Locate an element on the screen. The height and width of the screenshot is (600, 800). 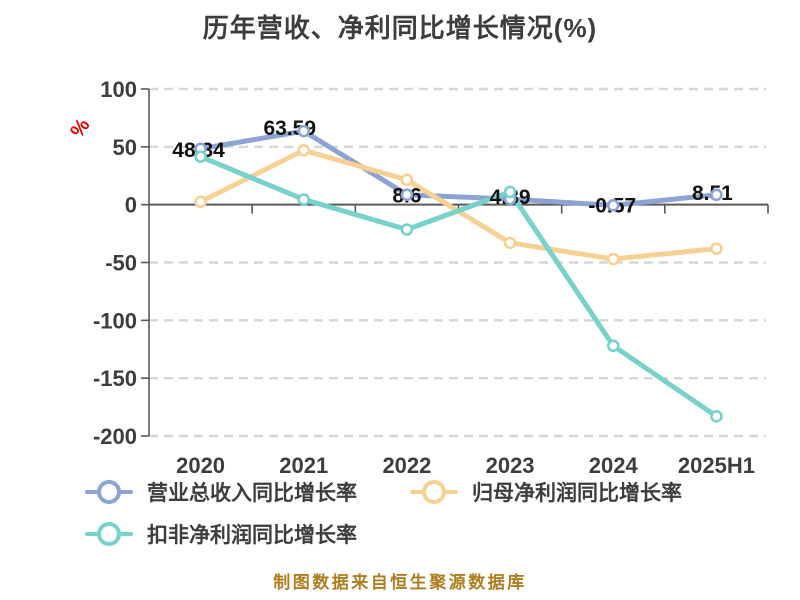
chart-title: 历年营收、净利同比增长情况(%) is located at coordinates (400, 28).